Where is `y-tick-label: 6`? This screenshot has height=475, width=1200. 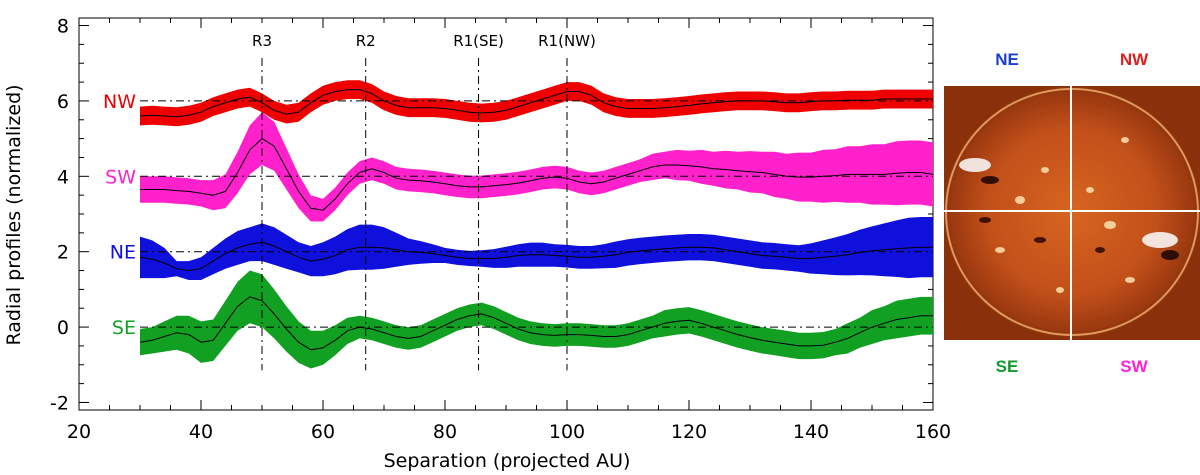
y-tick-label: 6 is located at coordinates (63, 102).